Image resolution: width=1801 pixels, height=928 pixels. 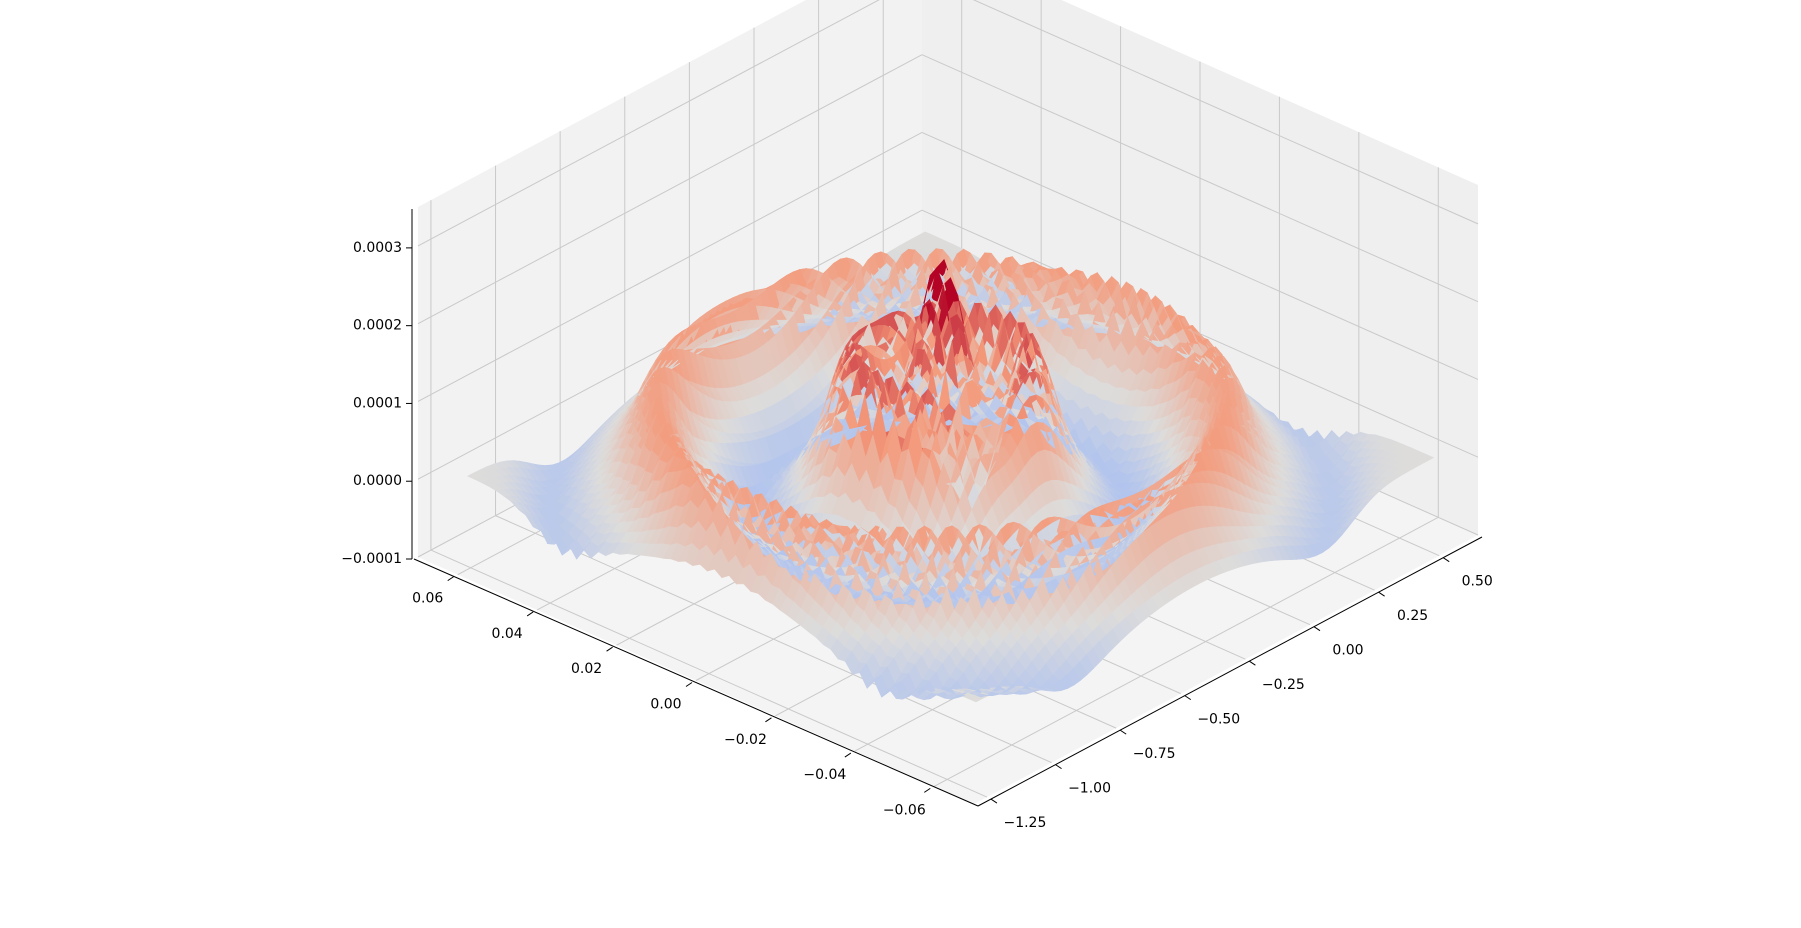 I want to click on y-tick-label: −1.25, so click(x=1024, y=823).